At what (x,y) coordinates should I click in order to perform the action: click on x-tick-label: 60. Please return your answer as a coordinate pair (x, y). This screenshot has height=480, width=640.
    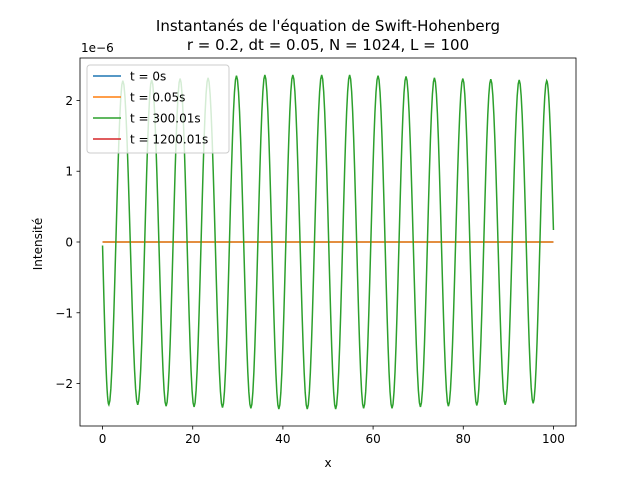
    Looking at the image, I should click on (372, 439).